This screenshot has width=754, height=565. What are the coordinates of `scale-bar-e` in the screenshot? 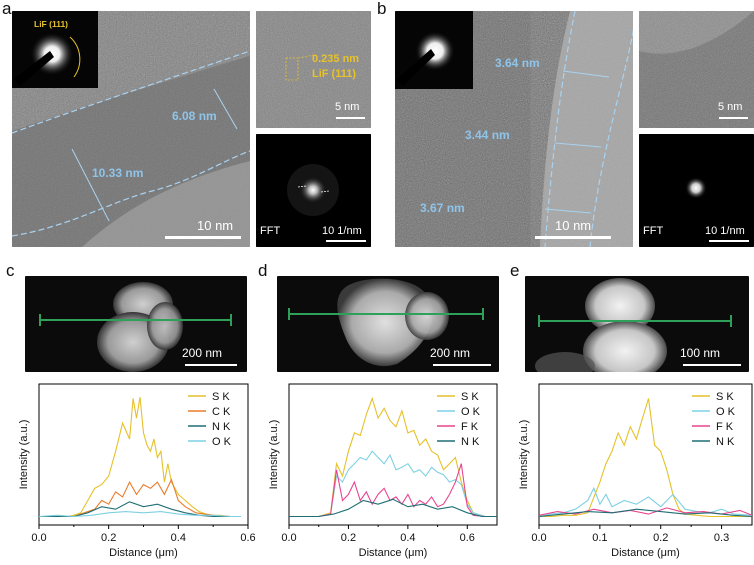 It's located at (712, 365).